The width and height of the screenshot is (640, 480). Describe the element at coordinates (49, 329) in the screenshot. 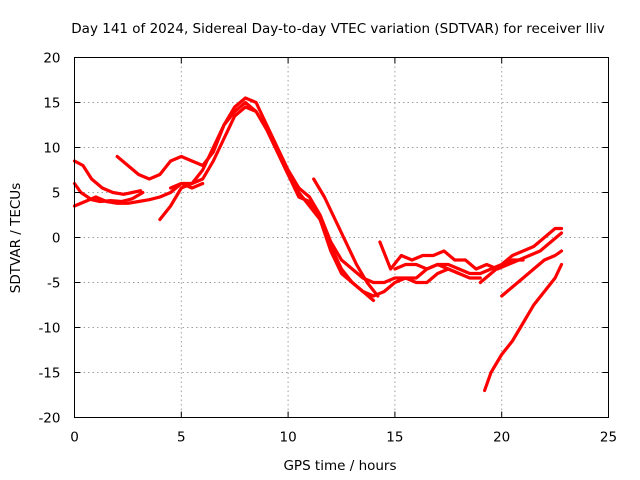

I see `y-tick-label: -10` at that location.